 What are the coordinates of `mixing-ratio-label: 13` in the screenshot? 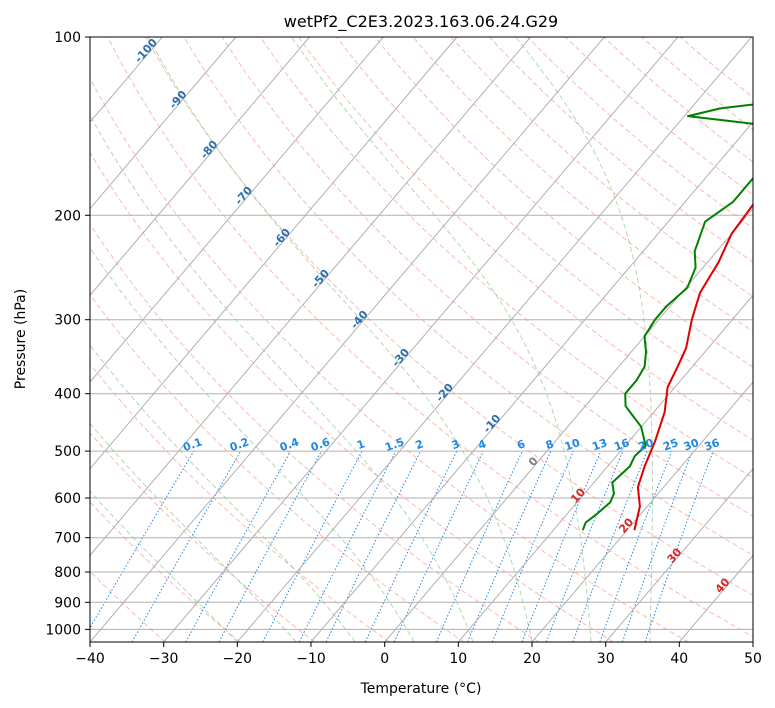 It's located at (599, 444).